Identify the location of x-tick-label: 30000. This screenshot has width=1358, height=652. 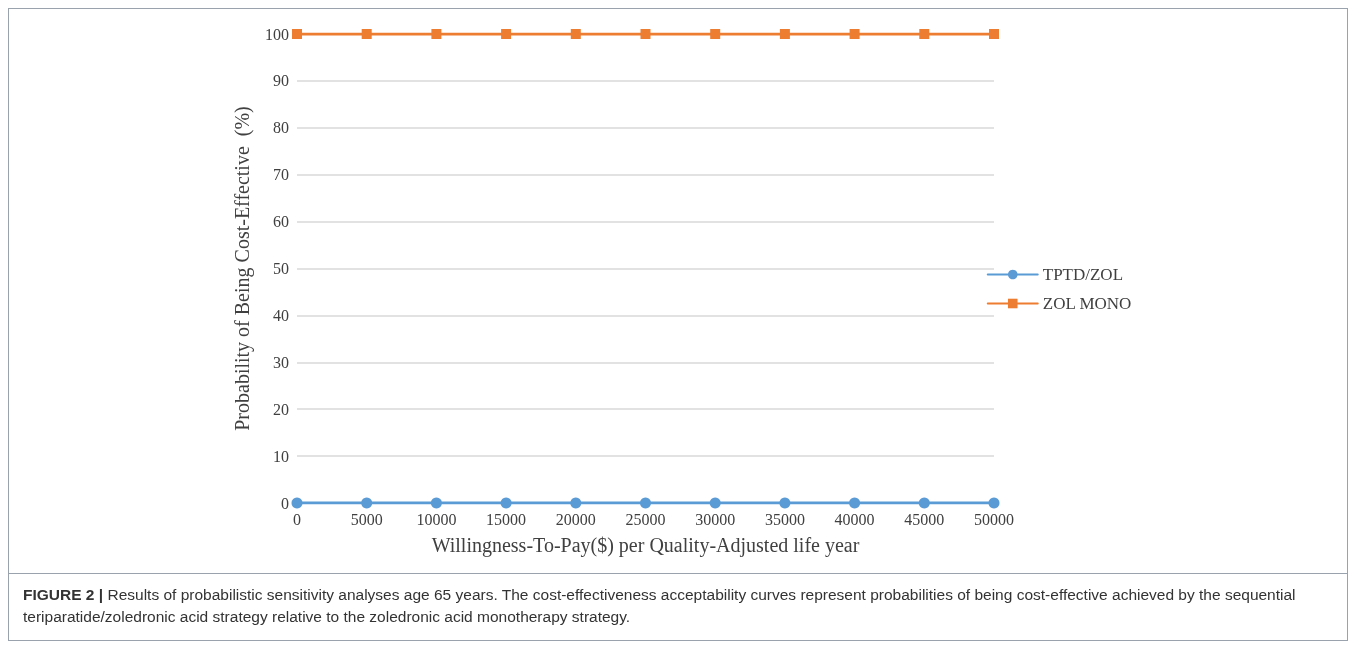
(715, 519).